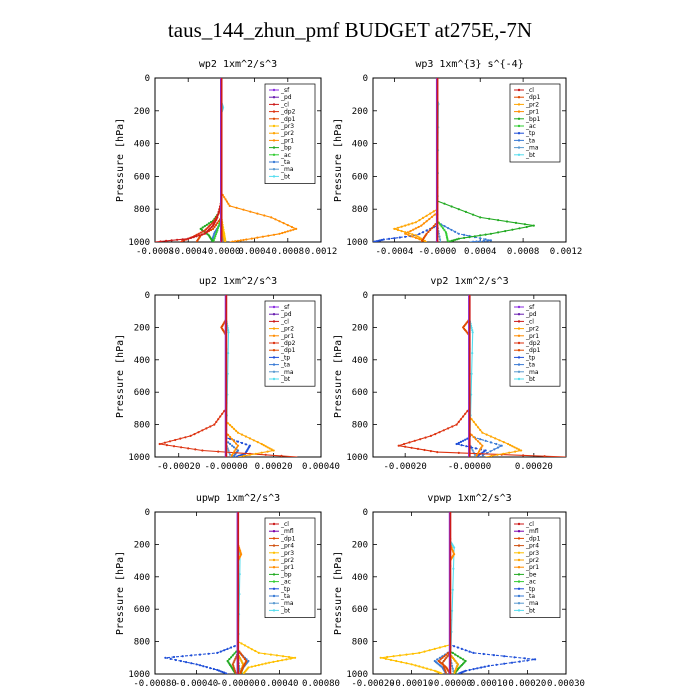 Image resolution: width=700 pixels, height=700 pixels. Describe the element at coordinates (233, 662) in the screenshot. I see `series-marker_pr4` at that location.